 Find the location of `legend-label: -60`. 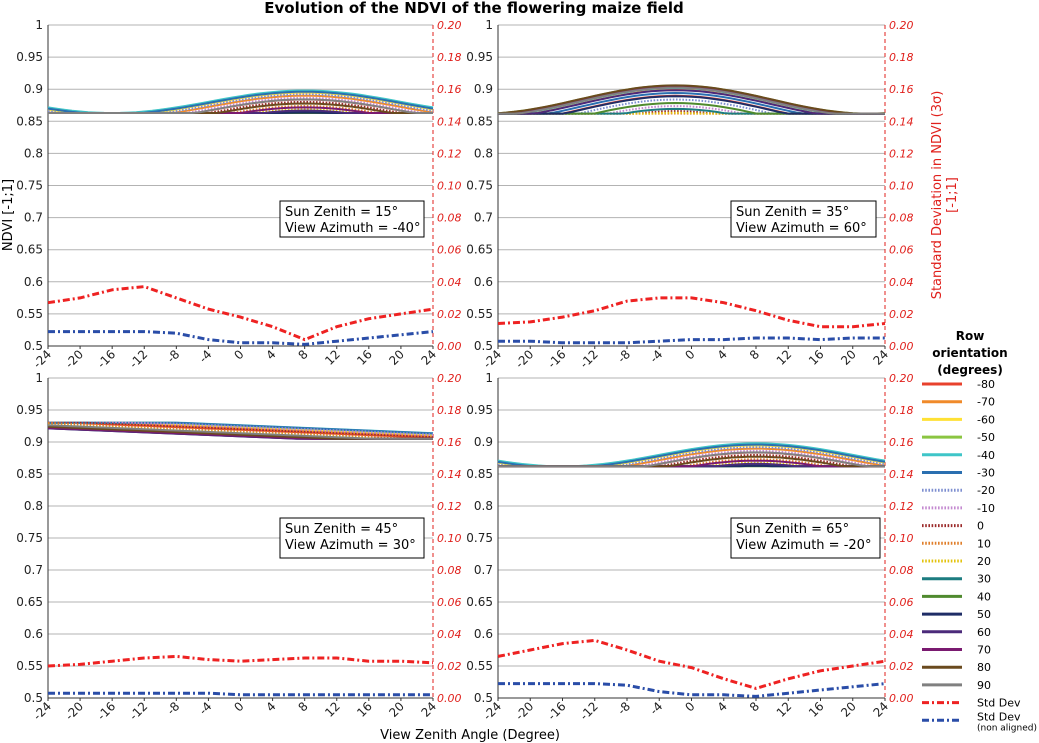

legend-label: -60 is located at coordinates (986, 419).